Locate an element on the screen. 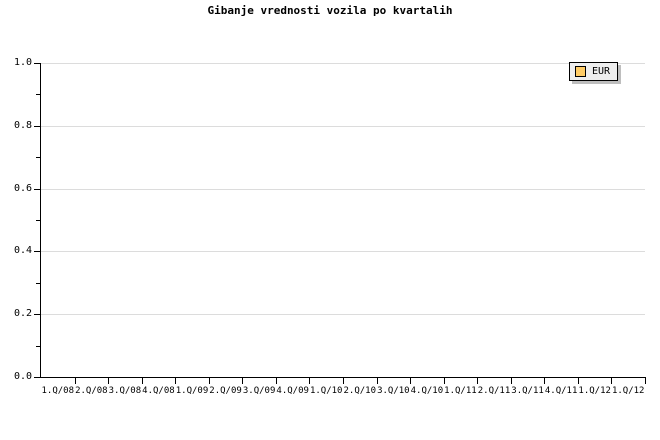  x-axis-tick-label: 1.Q/09 is located at coordinates (192, 391).